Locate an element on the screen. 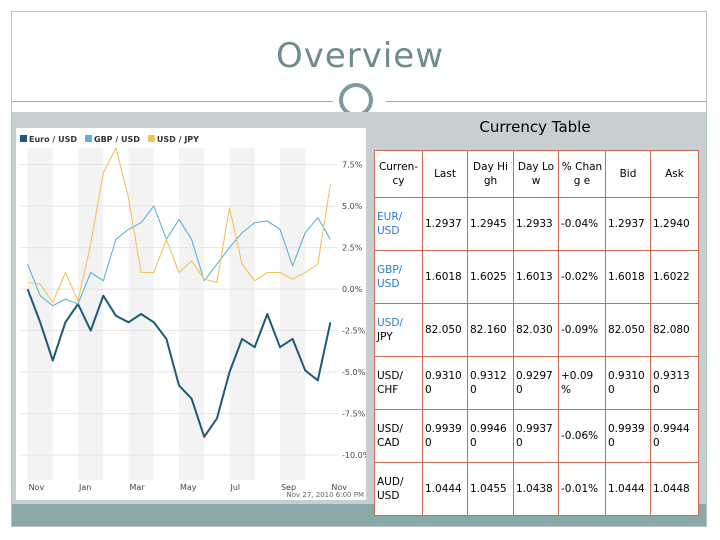  cell-bid: 1.2937 is located at coordinates (628, 224).